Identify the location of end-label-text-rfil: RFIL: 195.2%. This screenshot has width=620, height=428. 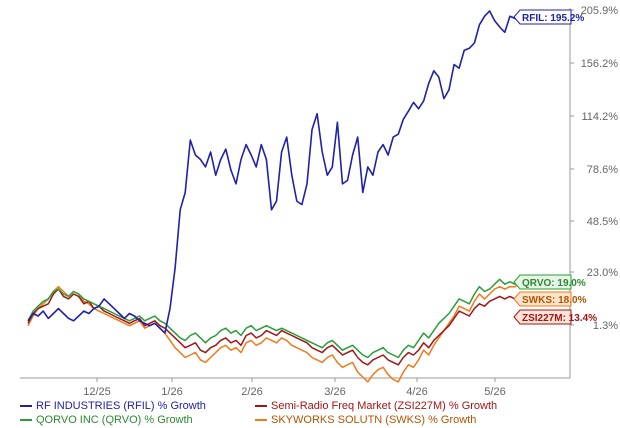
(553, 18).